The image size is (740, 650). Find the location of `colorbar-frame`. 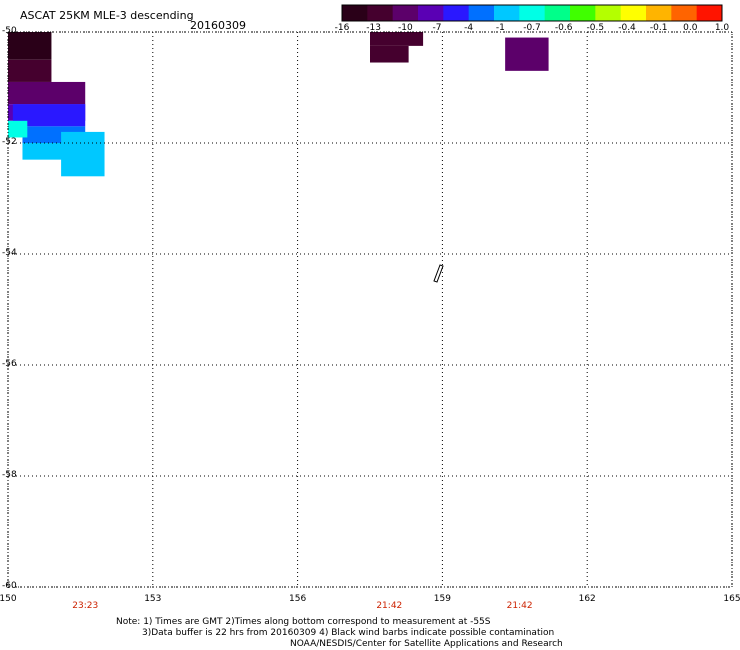

colorbar-frame is located at coordinates (532, 13).